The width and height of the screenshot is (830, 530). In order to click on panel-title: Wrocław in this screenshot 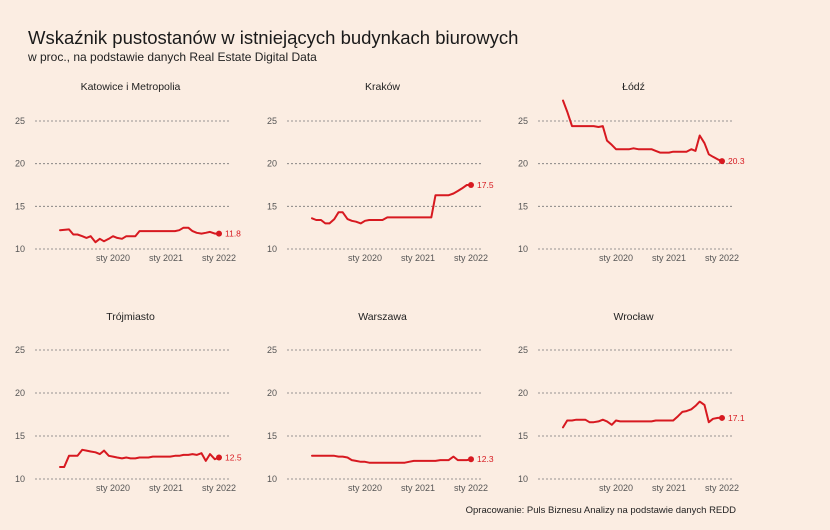, I will do `click(633, 317)`.